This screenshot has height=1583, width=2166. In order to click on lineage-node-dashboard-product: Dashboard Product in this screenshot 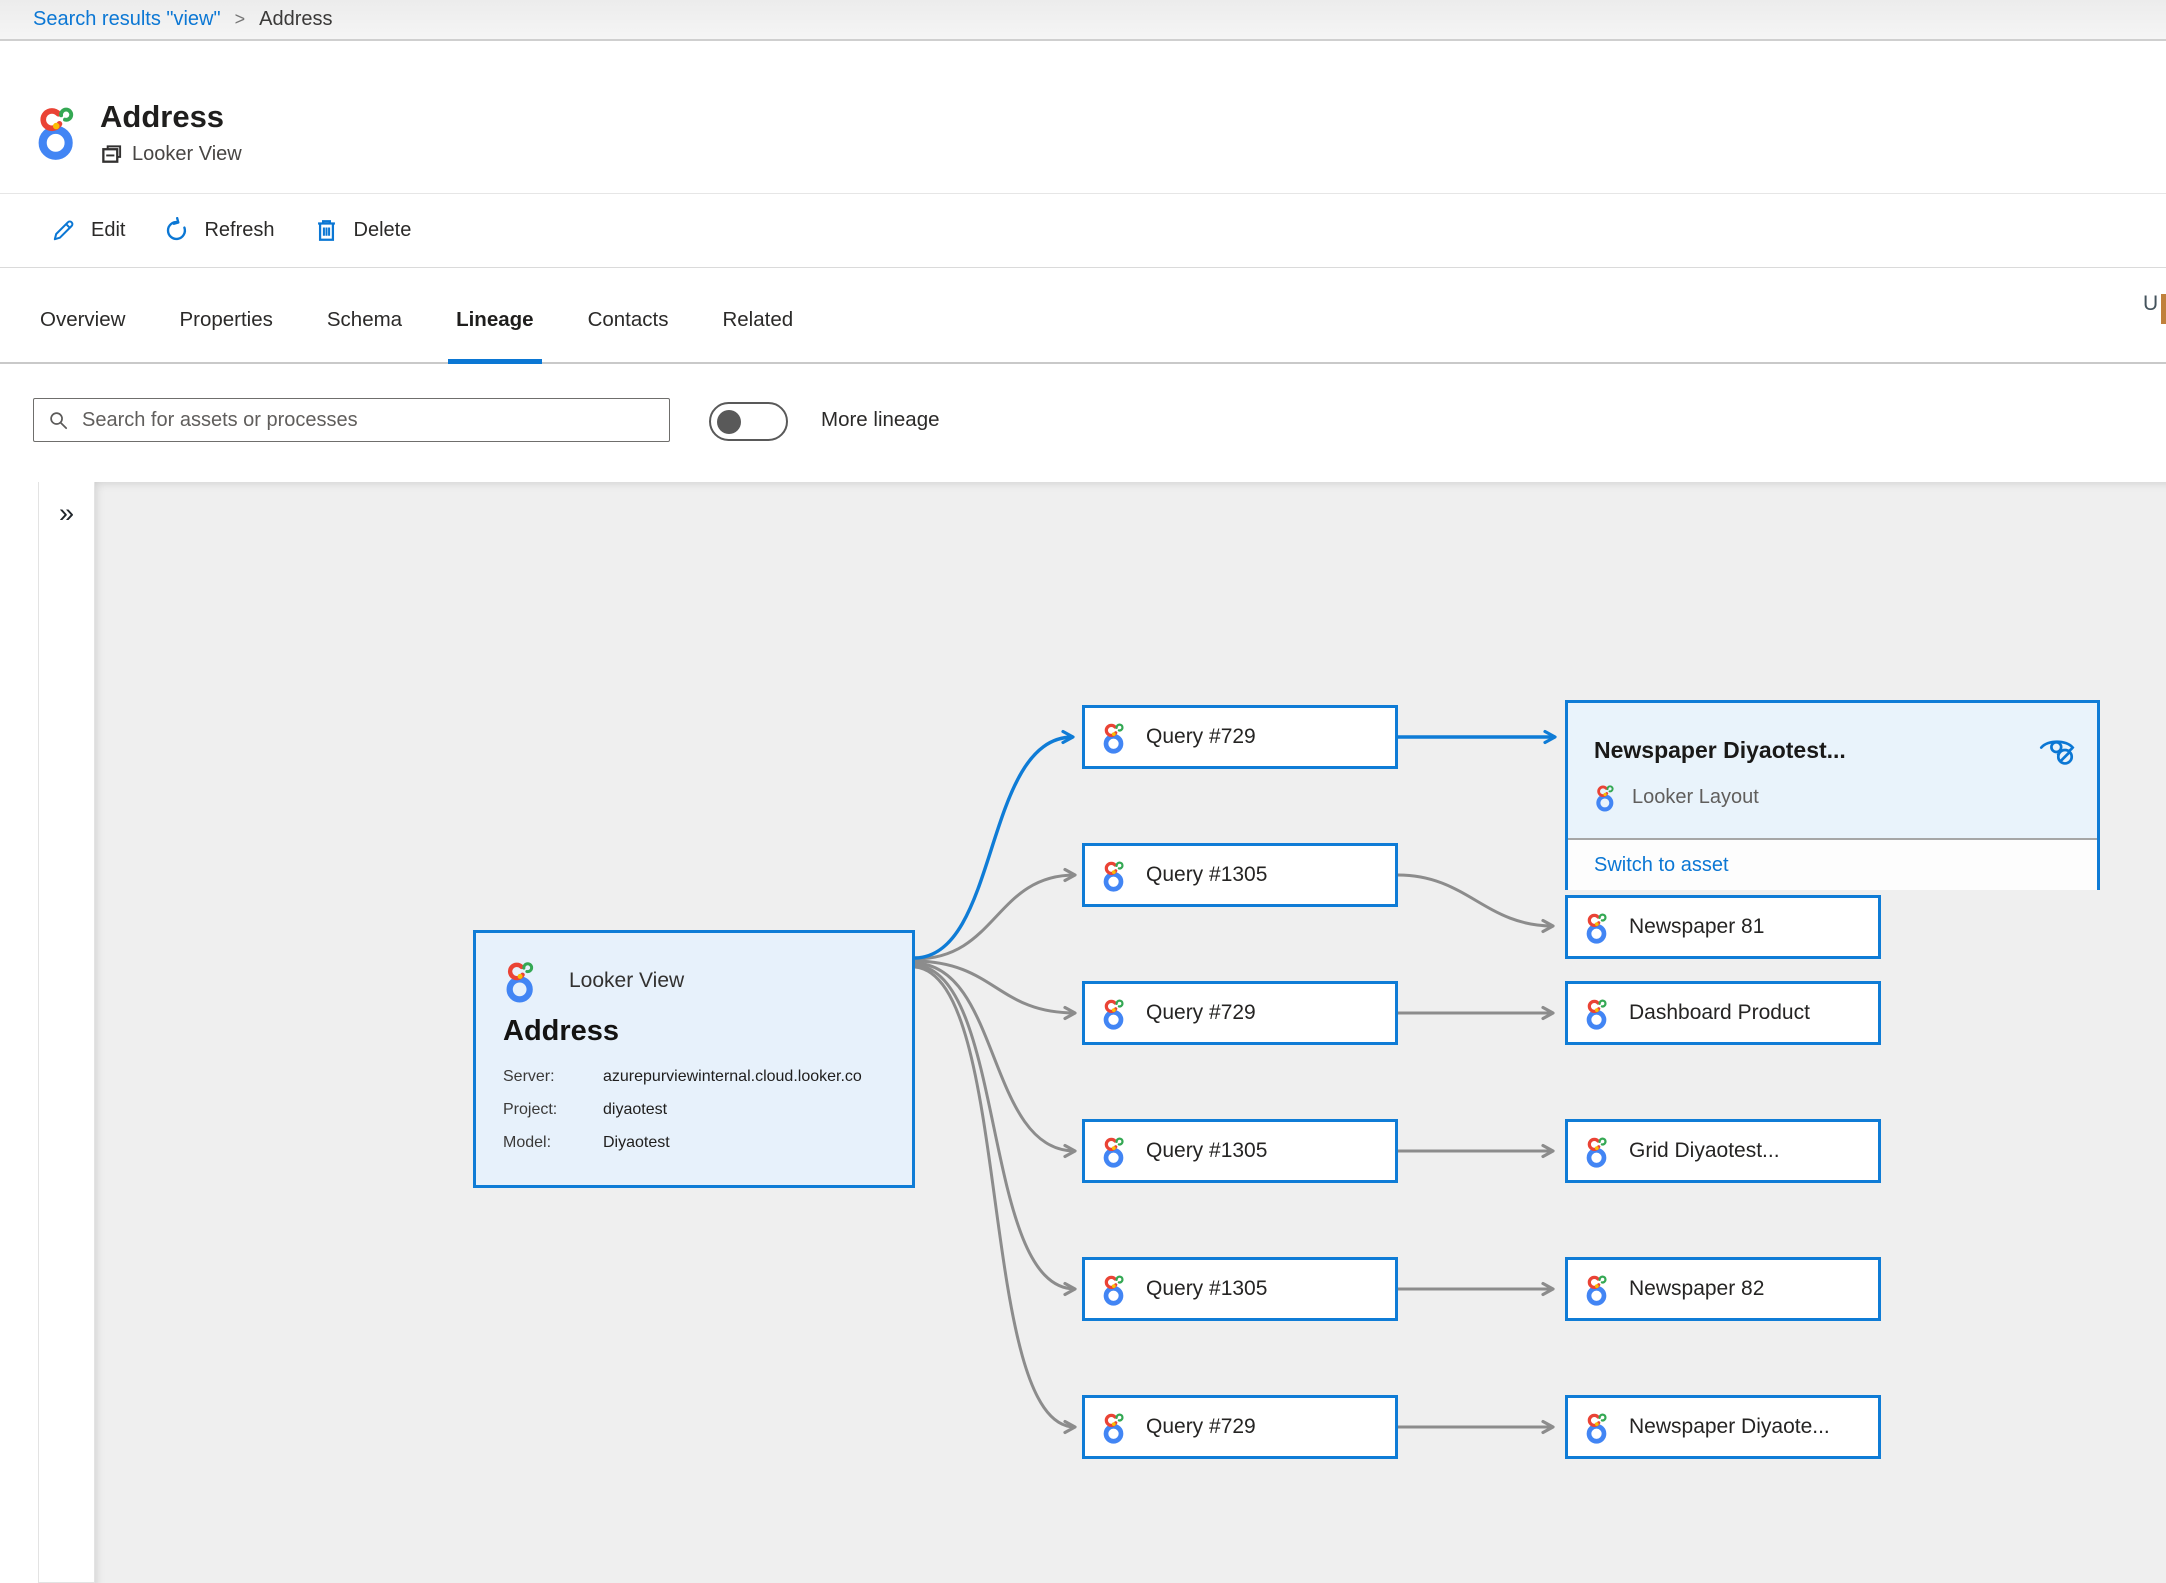, I will do `click(1723, 1013)`.